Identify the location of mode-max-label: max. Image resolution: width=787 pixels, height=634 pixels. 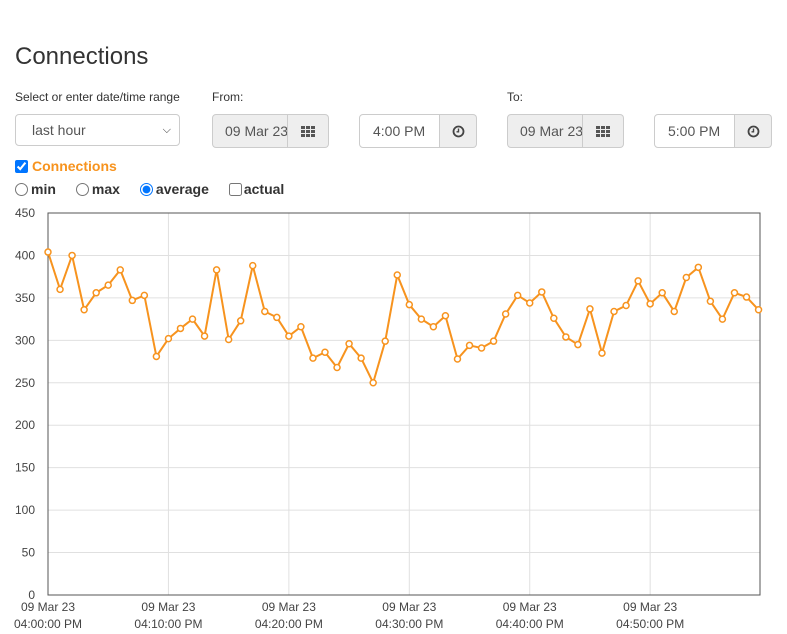
(105, 189).